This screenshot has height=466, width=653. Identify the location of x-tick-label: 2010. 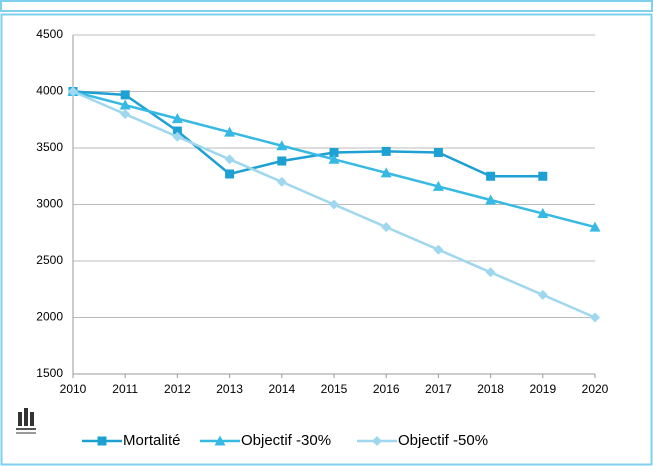
(73, 389).